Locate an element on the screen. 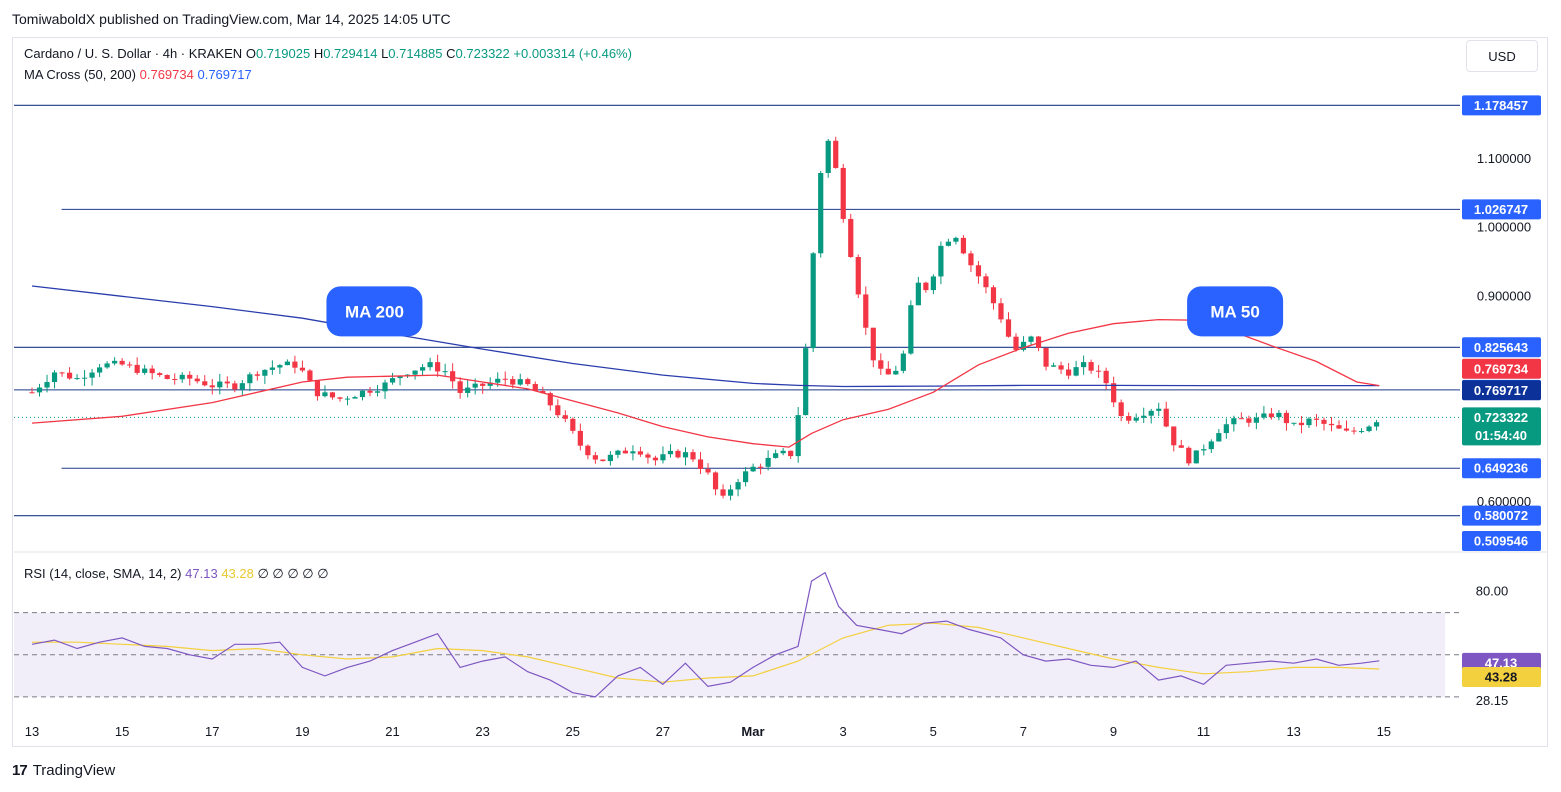 This screenshot has height=792, width=1561. currency-button: USD is located at coordinates (1502, 56).